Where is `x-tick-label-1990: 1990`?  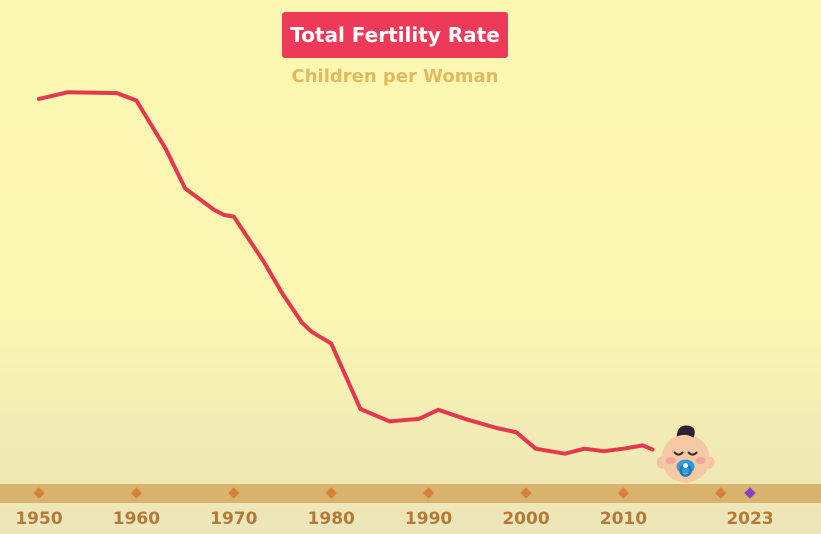 x-tick-label-1990: 1990 is located at coordinates (428, 519).